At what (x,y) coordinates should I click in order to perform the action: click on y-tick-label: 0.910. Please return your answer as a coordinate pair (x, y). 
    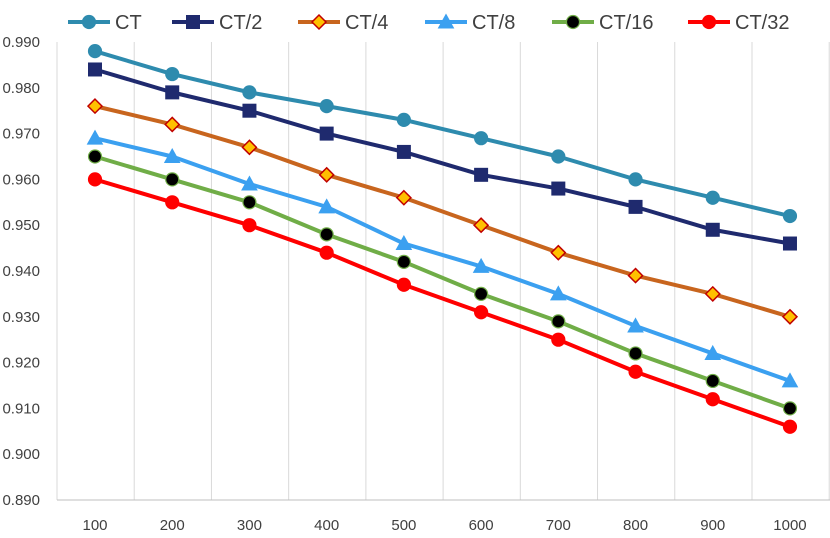
    Looking at the image, I should click on (21, 408).